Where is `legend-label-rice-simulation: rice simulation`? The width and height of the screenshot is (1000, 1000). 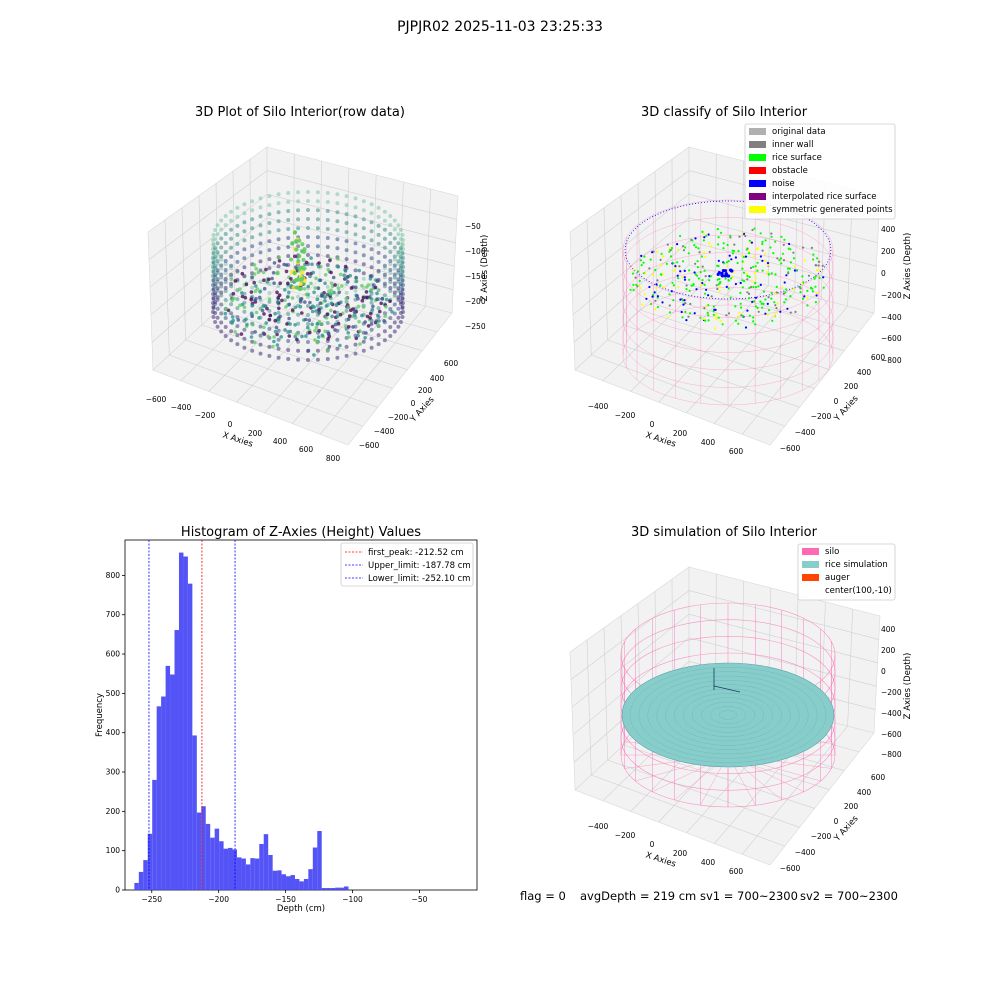 legend-label-rice-simulation: rice simulation is located at coordinates (856, 565).